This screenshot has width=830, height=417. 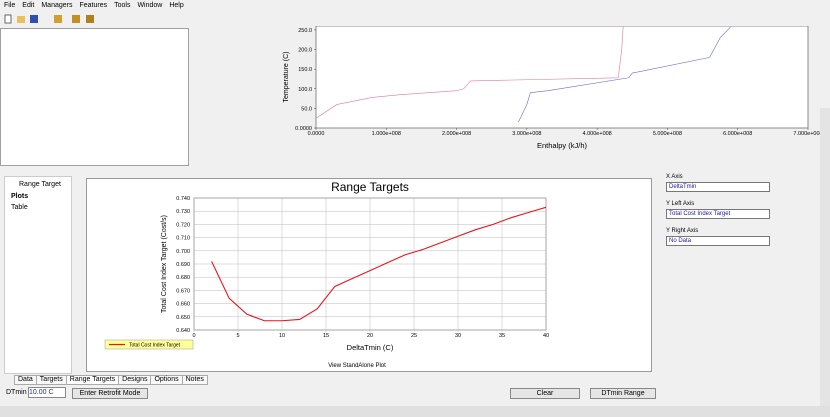 What do you see at coordinates (38, 275) in the screenshot?
I see `range-nav: Range Target Plots Table` at bounding box center [38, 275].